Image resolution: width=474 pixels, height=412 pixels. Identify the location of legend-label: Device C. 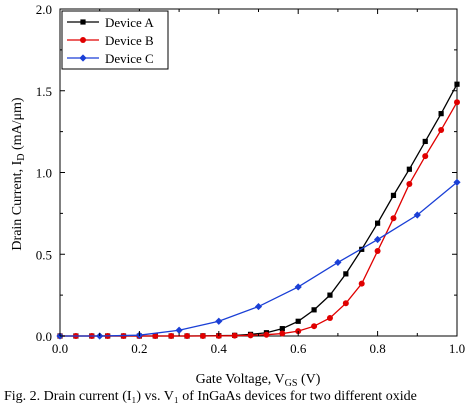
(129, 58).